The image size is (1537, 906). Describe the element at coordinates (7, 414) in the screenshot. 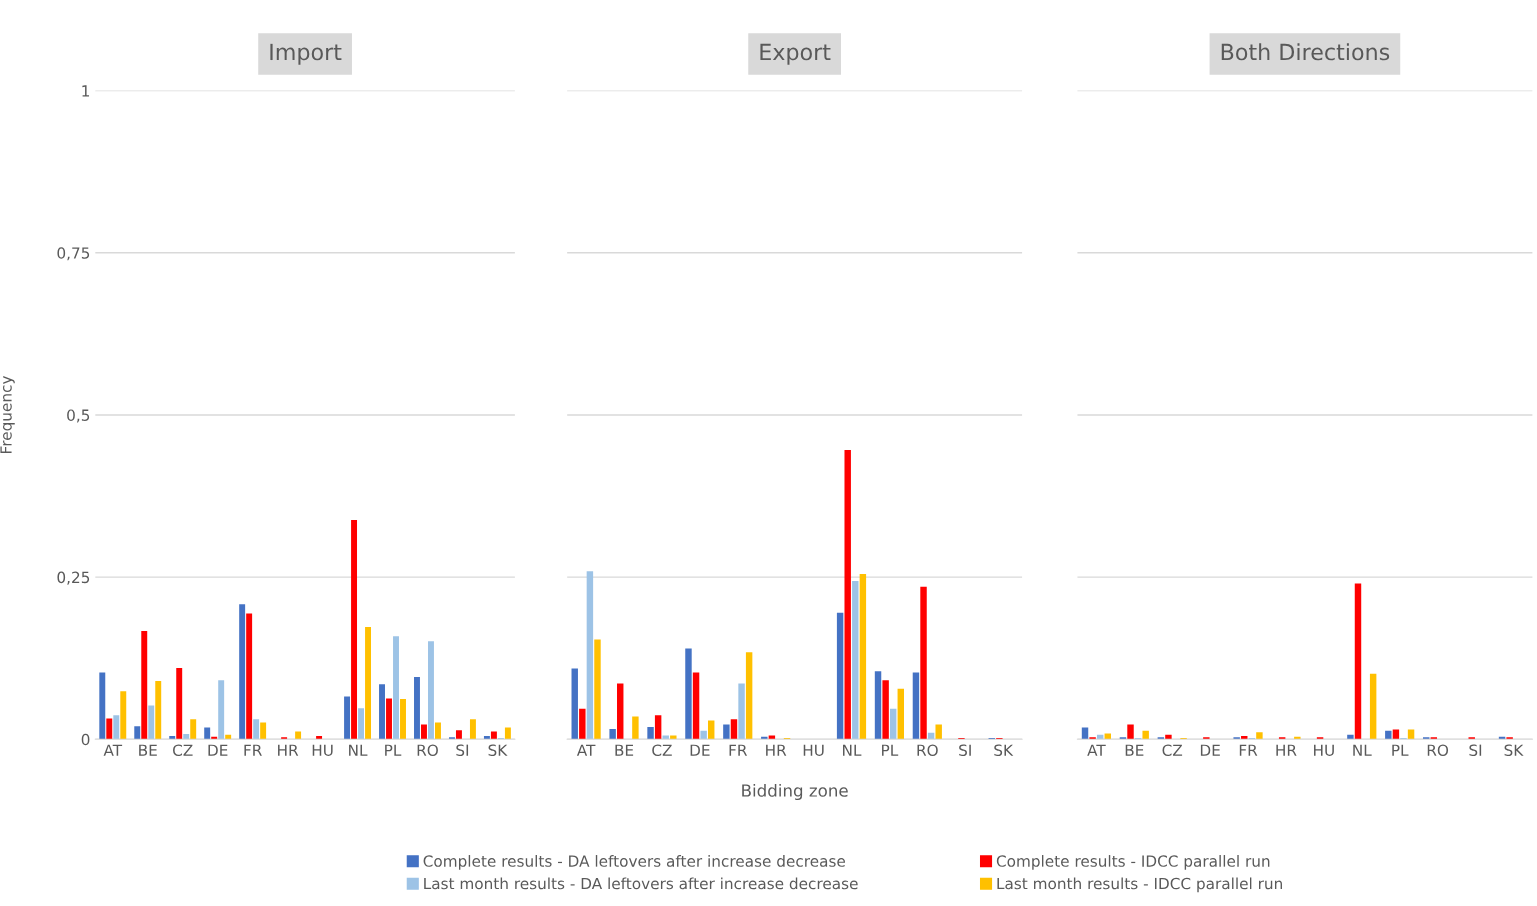

I see `y-axis-title: Frequency` at that location.